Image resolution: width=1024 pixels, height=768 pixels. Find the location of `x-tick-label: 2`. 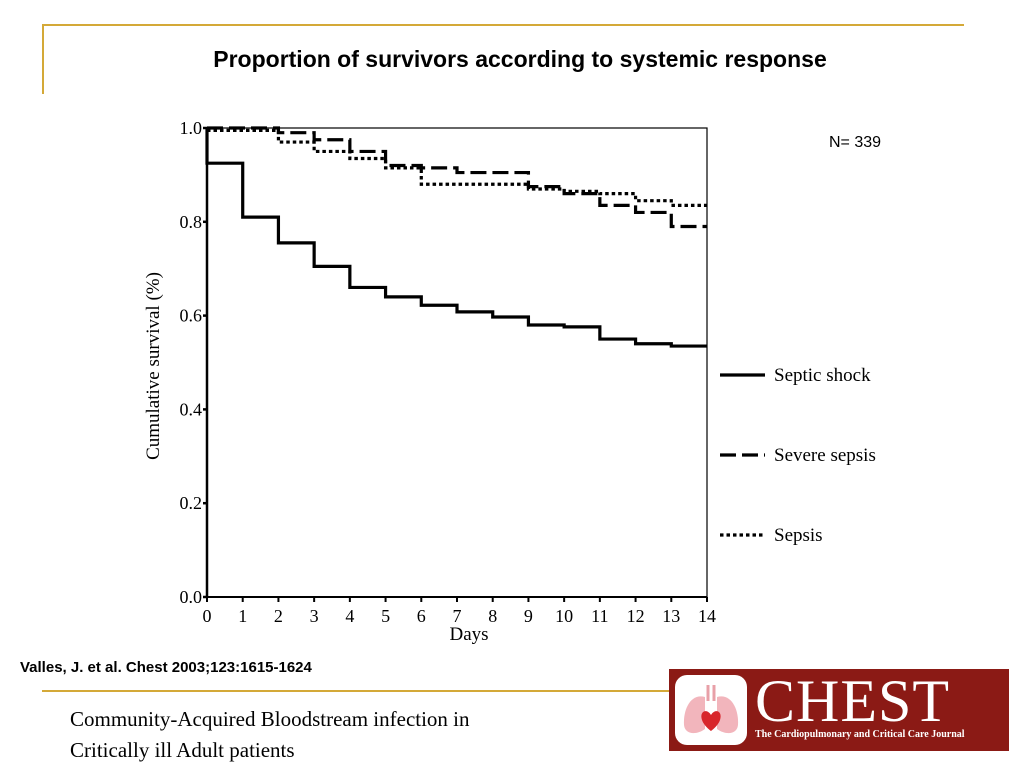

x-tick-label: 2 is located at coordinates (278, 616).